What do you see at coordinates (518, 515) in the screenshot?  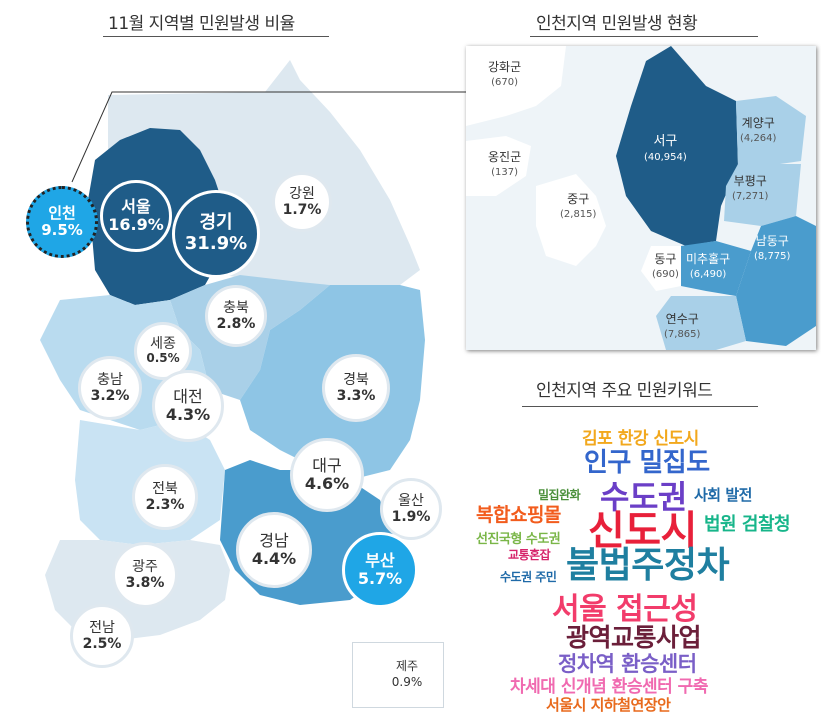 I see `keyword-item: 복합쇼핑몰` at bounding box center [518, 515].